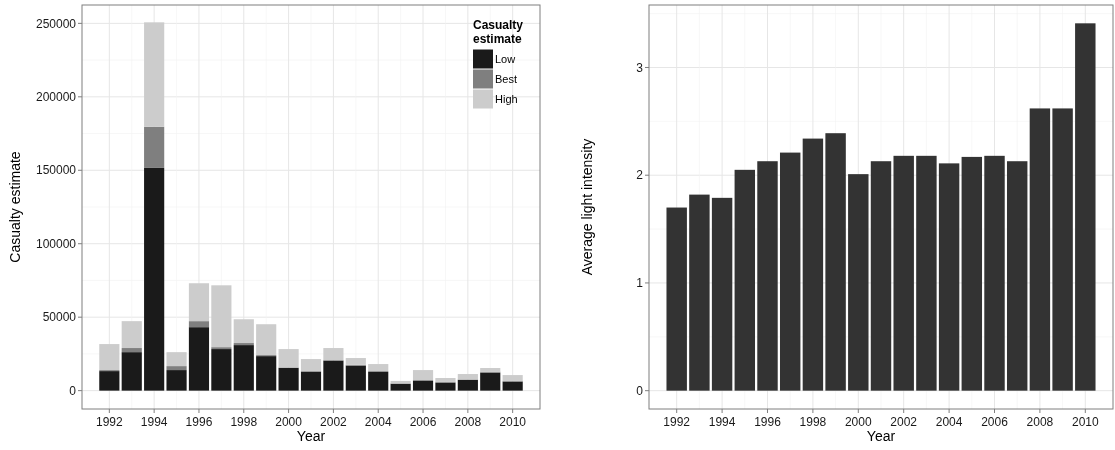  What do you see at coordinates (640, 175) in the screenshot?
I see `y-tick-label: 2` at bounding box center [640, 175].